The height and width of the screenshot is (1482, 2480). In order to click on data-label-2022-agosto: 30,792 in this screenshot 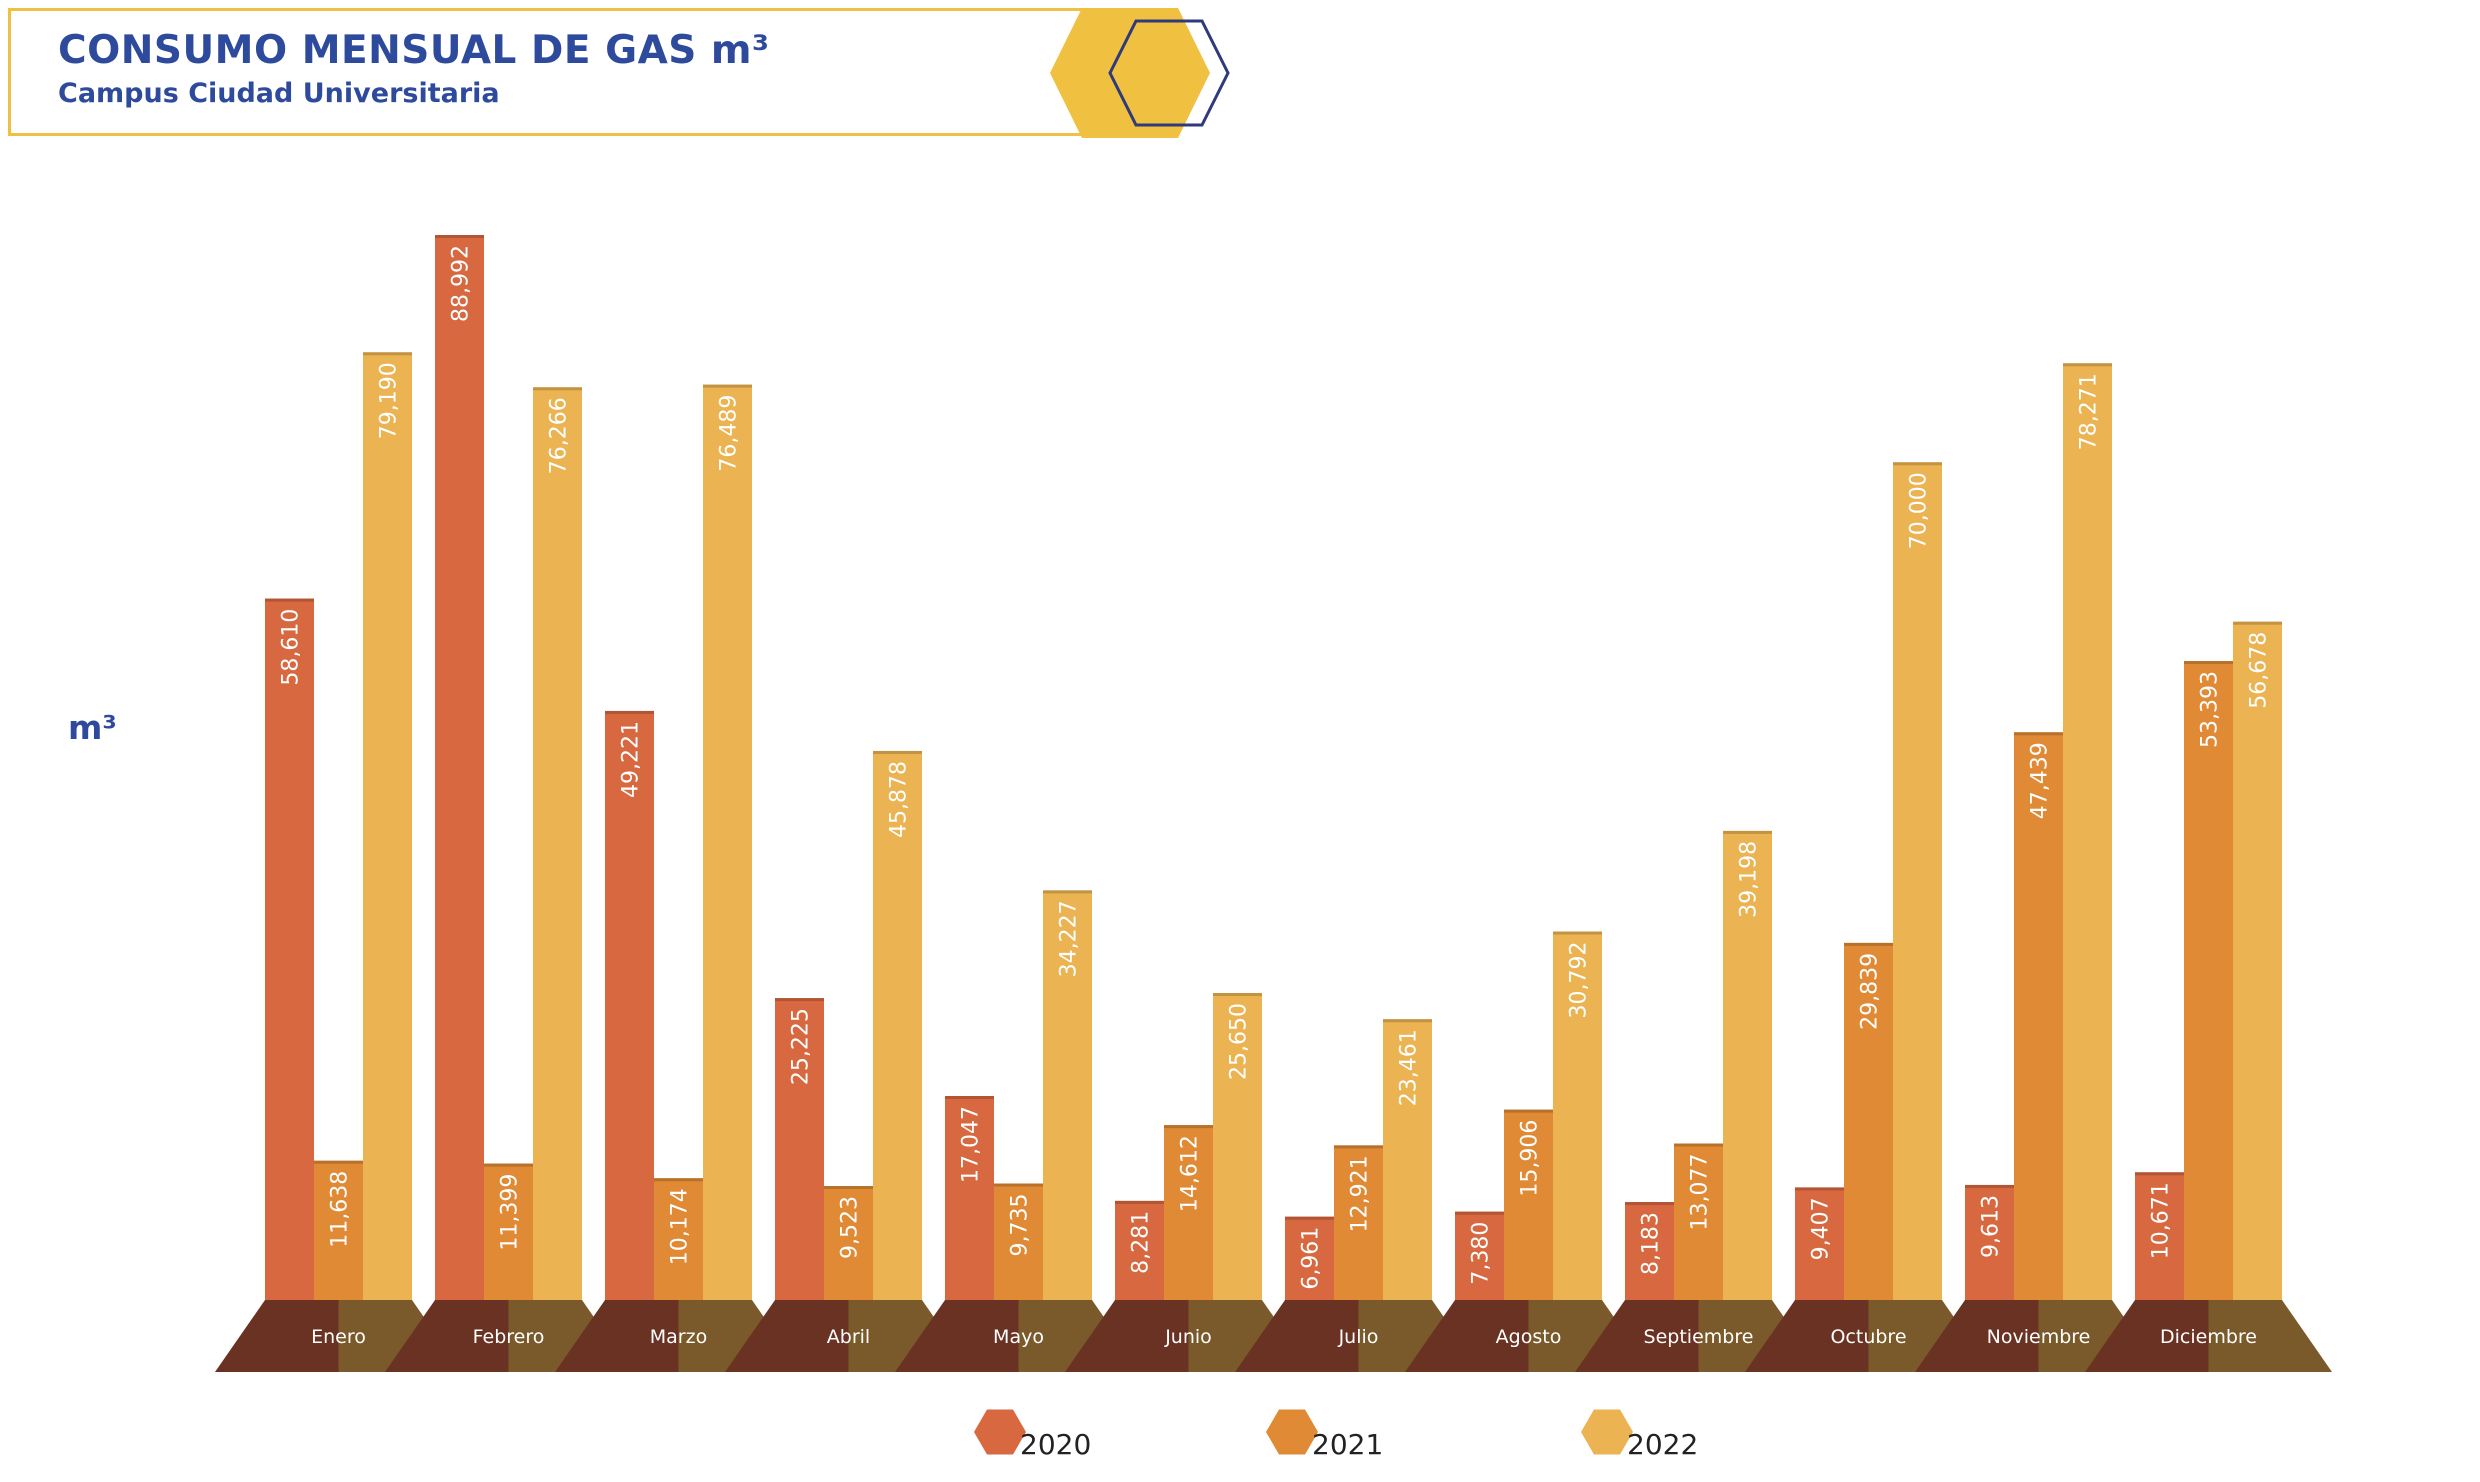, I will do `click(1579, 980)`.